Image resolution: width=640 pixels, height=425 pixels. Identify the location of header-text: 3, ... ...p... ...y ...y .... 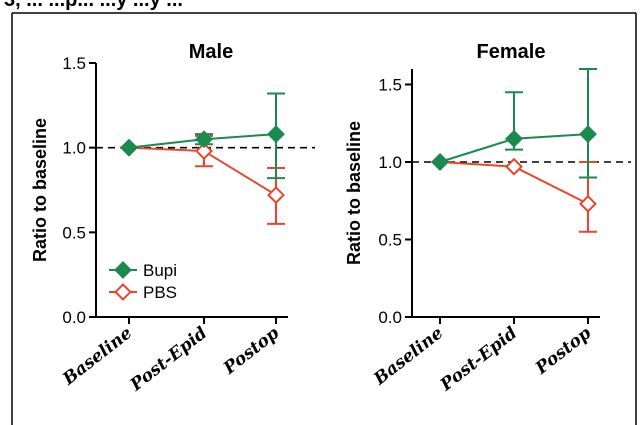
(93, 5).